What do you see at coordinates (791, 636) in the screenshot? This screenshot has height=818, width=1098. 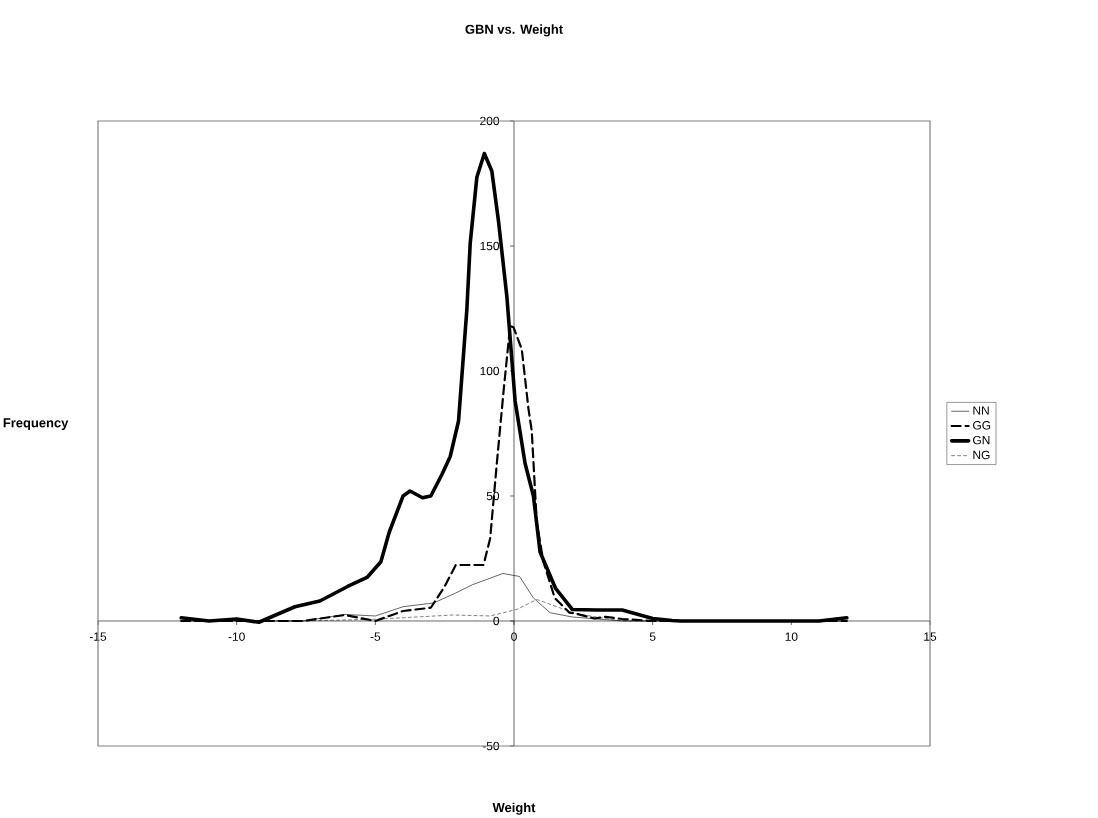 I see `x-tick-label: 10` at bounding box center [791, 636].